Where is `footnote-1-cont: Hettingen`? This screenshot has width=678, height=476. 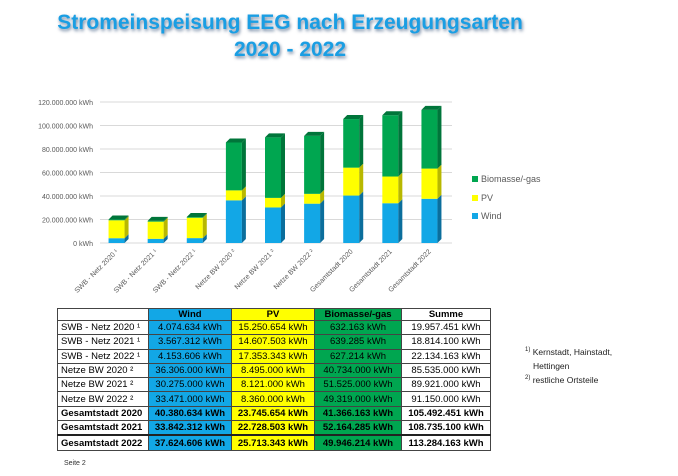
footnote-1-cont: Hettingen is located at coordinates (551, 366).